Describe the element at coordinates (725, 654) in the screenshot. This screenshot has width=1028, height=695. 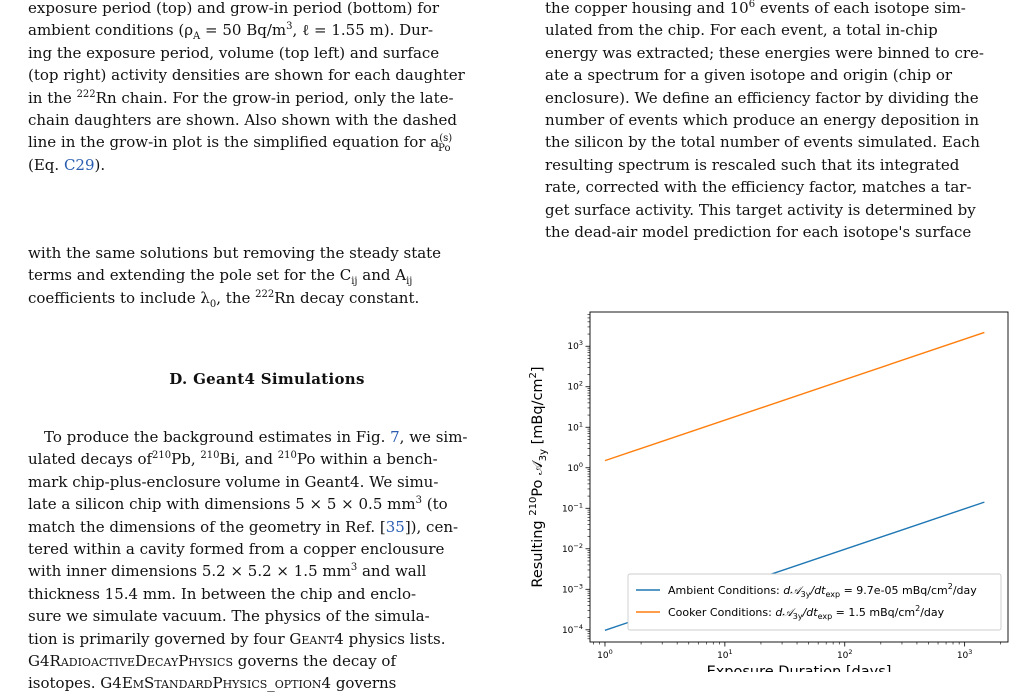
I see `x-tick-label: 10¹` at that location.